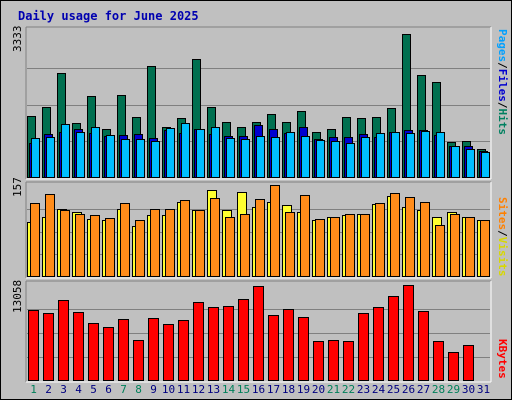 The height and width of the screenshot is (400, 512). What do you see at coordinates (502, 256) in the screenshot?
I see `visits-sites-legend-part-3: Visits` at bounding box center [502, 256].